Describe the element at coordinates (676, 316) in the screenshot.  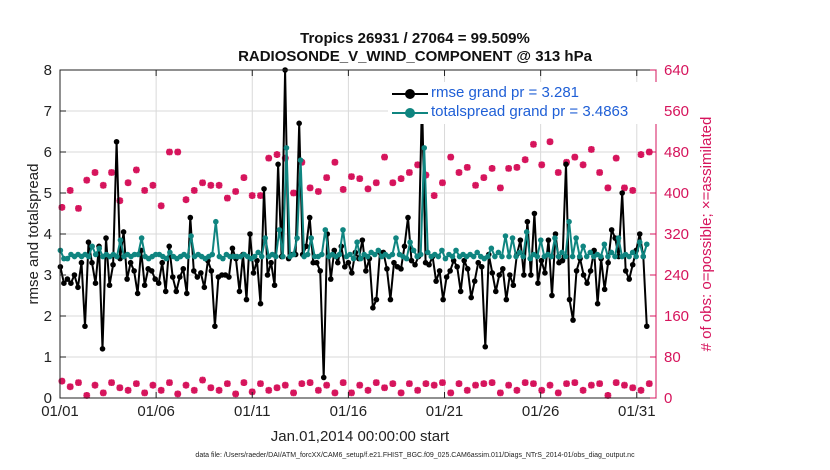
I see `y-tick-label-right: 160` at that location.